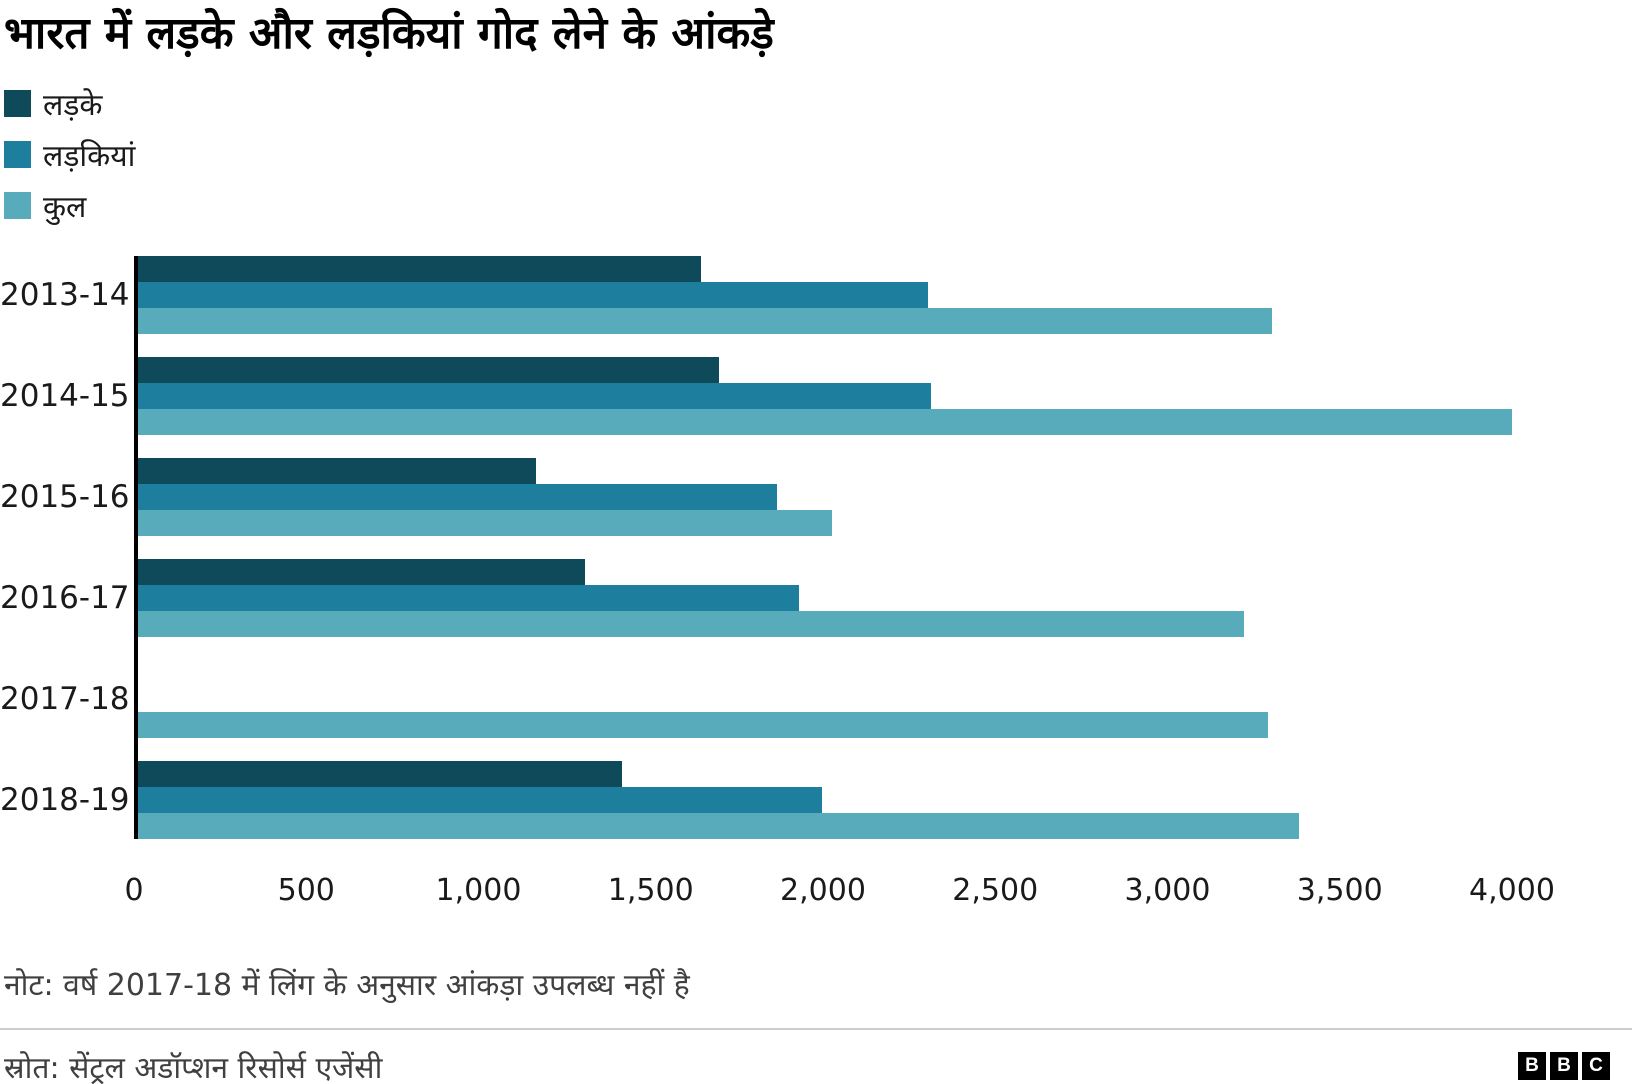 The height and width of the screenshot is (1084, 1632). What do you see at coordinates (65, 294) in the screenshot?
I see `y-axis-label: 2013-14` at bounding box center [65, 294].